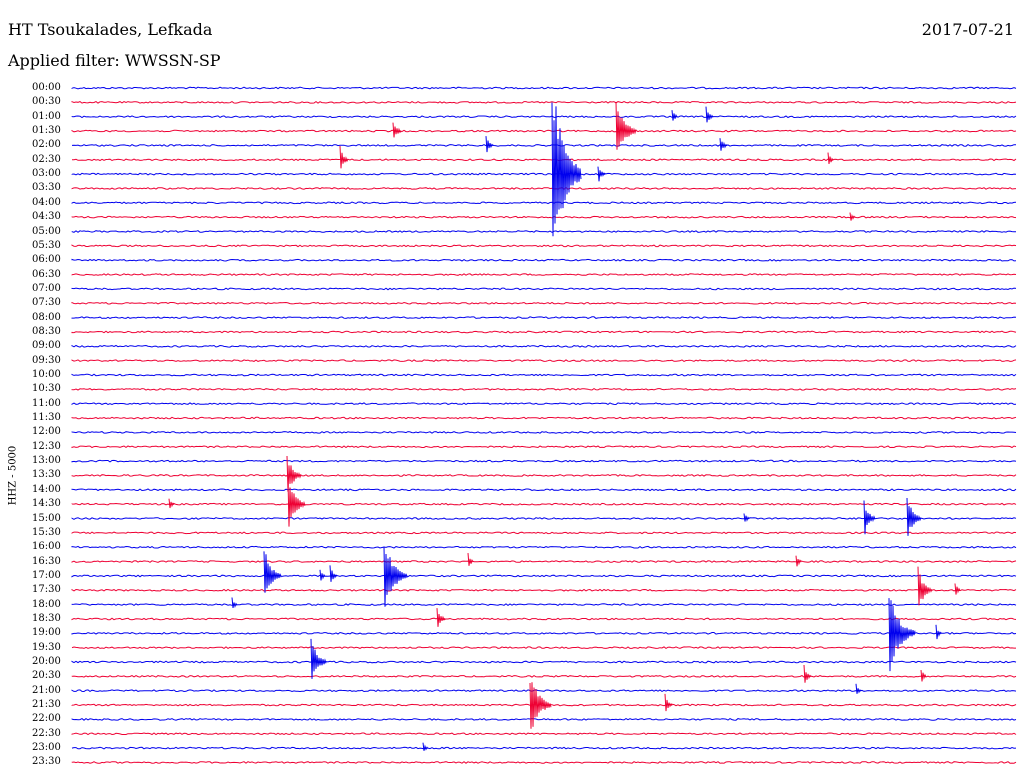 Image resolution: width=1024 pixels, height=780 pixels. What do you see at coordinates (46, 245) in the screenshot?
I see `time-label: 05:30` at bounding box center [46, 245].